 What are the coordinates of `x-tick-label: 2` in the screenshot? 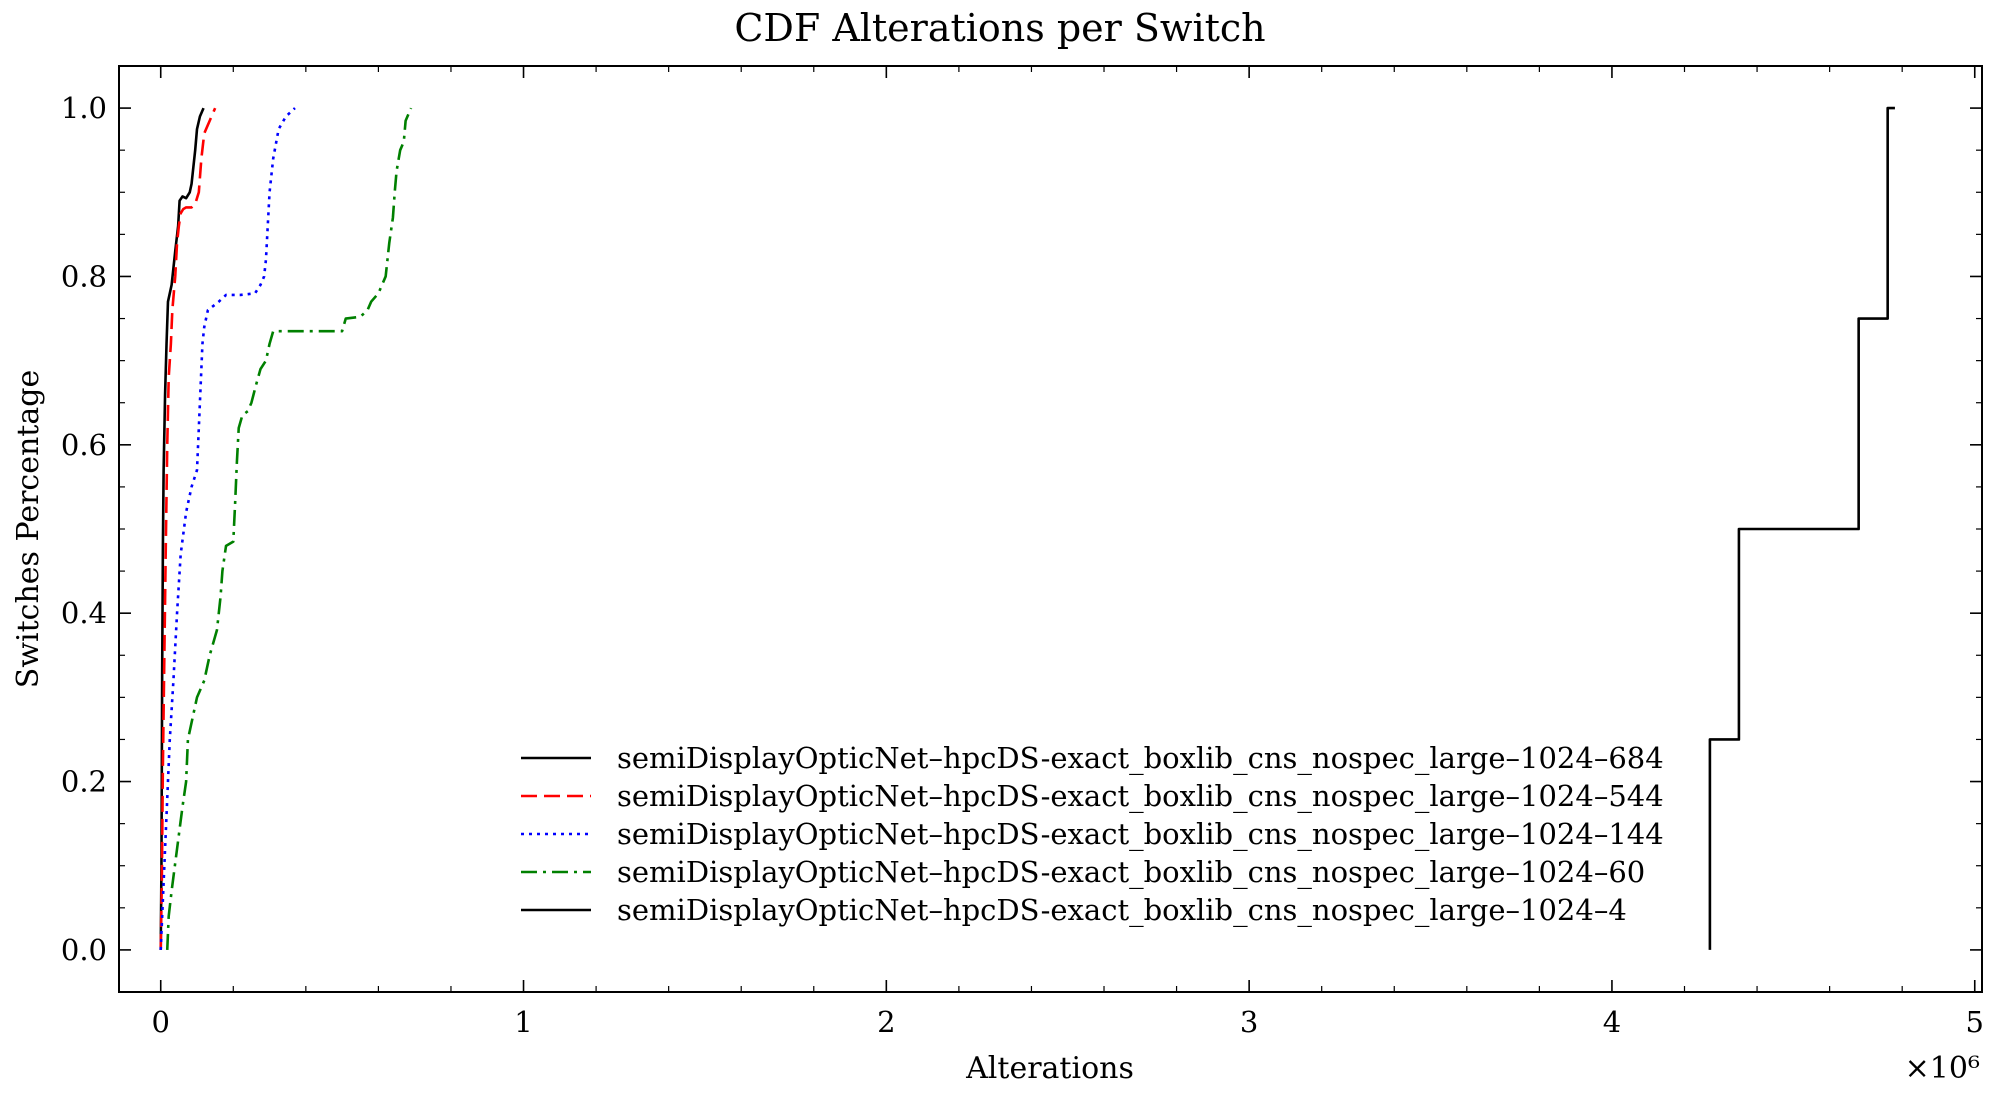 It's located at (886, 1022).